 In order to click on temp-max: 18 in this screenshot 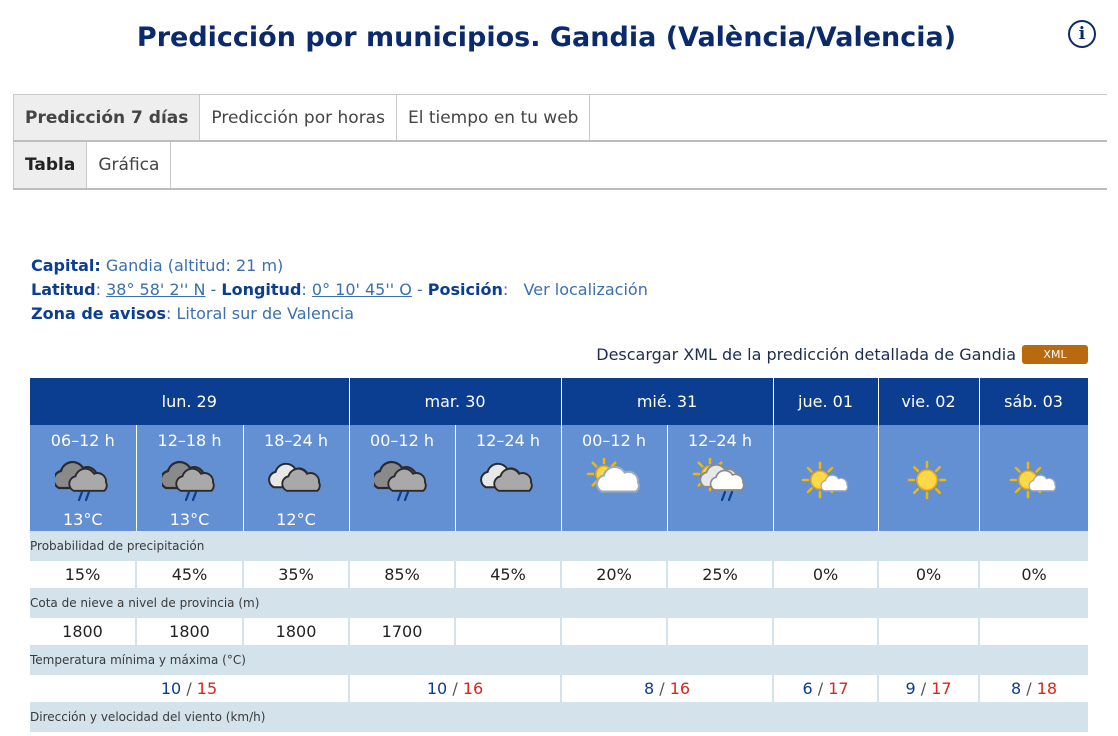, I will do `click(1047, 688)`.